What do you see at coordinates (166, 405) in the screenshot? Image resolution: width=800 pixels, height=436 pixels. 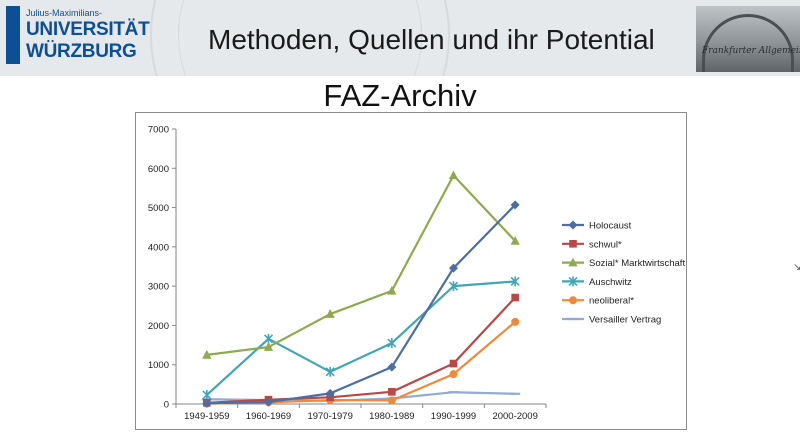 I see `y-tick-label: 0` at bounding box center [166, 405].